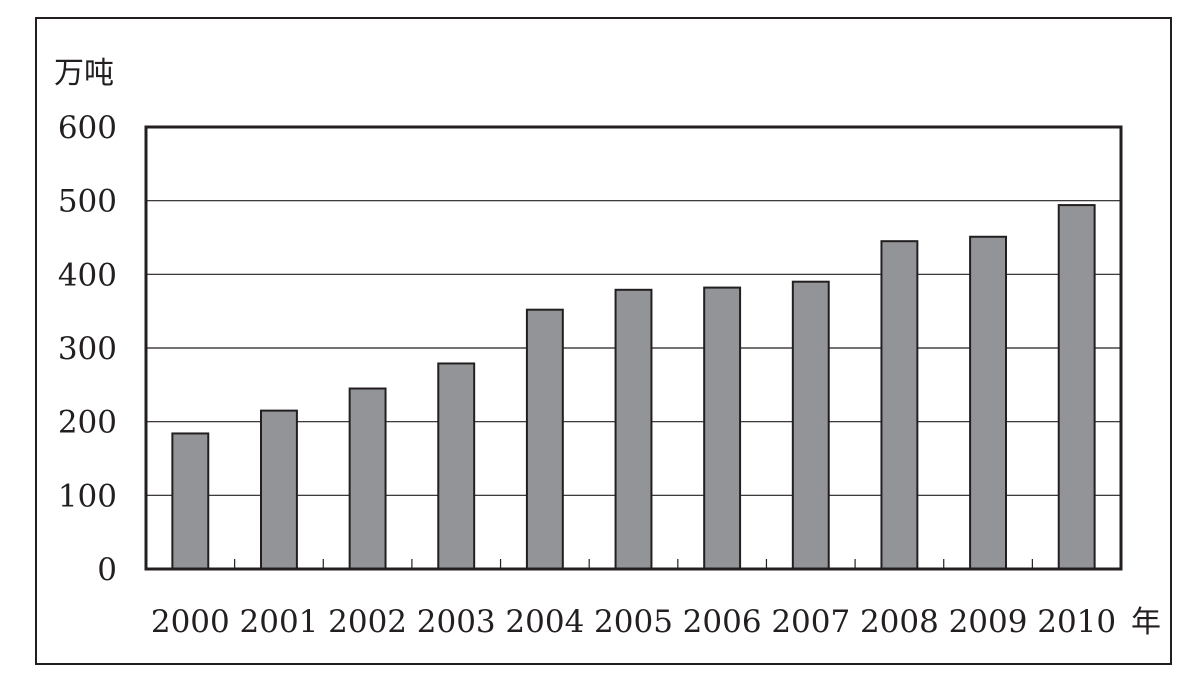  I want to click on y-tick-label-500: 500, so click(87, 202).